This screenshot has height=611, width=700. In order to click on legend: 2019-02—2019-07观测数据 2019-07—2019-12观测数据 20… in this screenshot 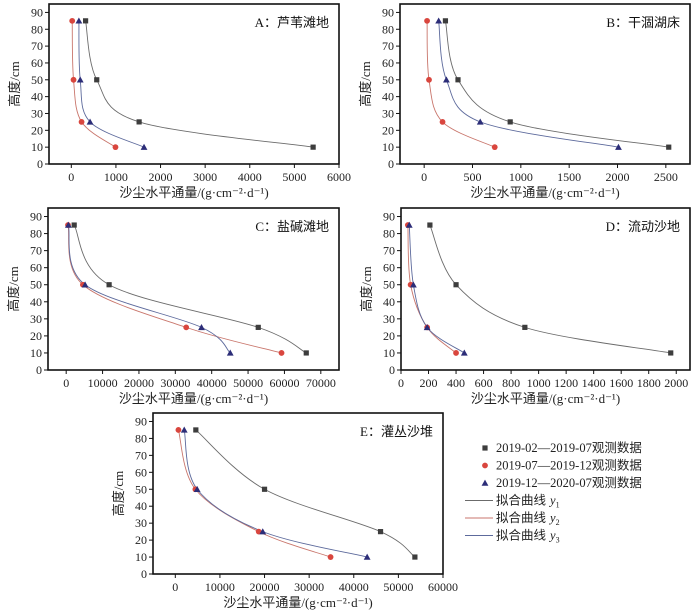, I will do `click(553, 492)`.